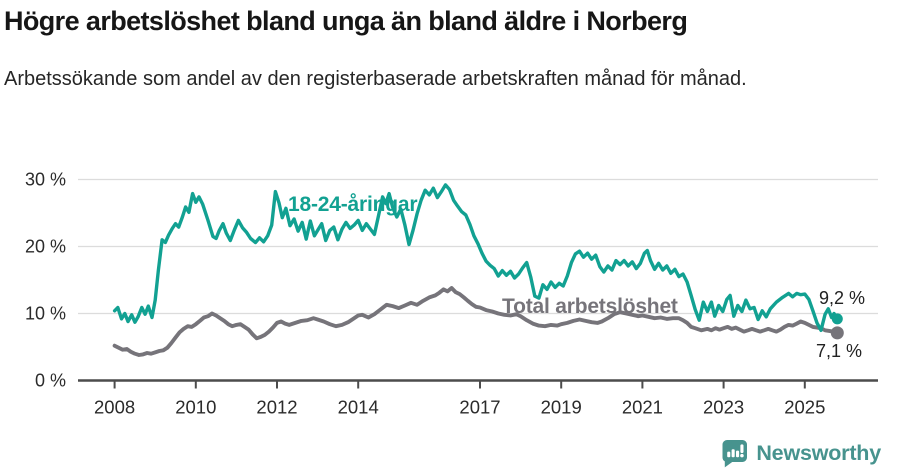 The height and width of the screenshot is (474, 900). I want to click on x-axis-label: 2012, so click(276, 407).